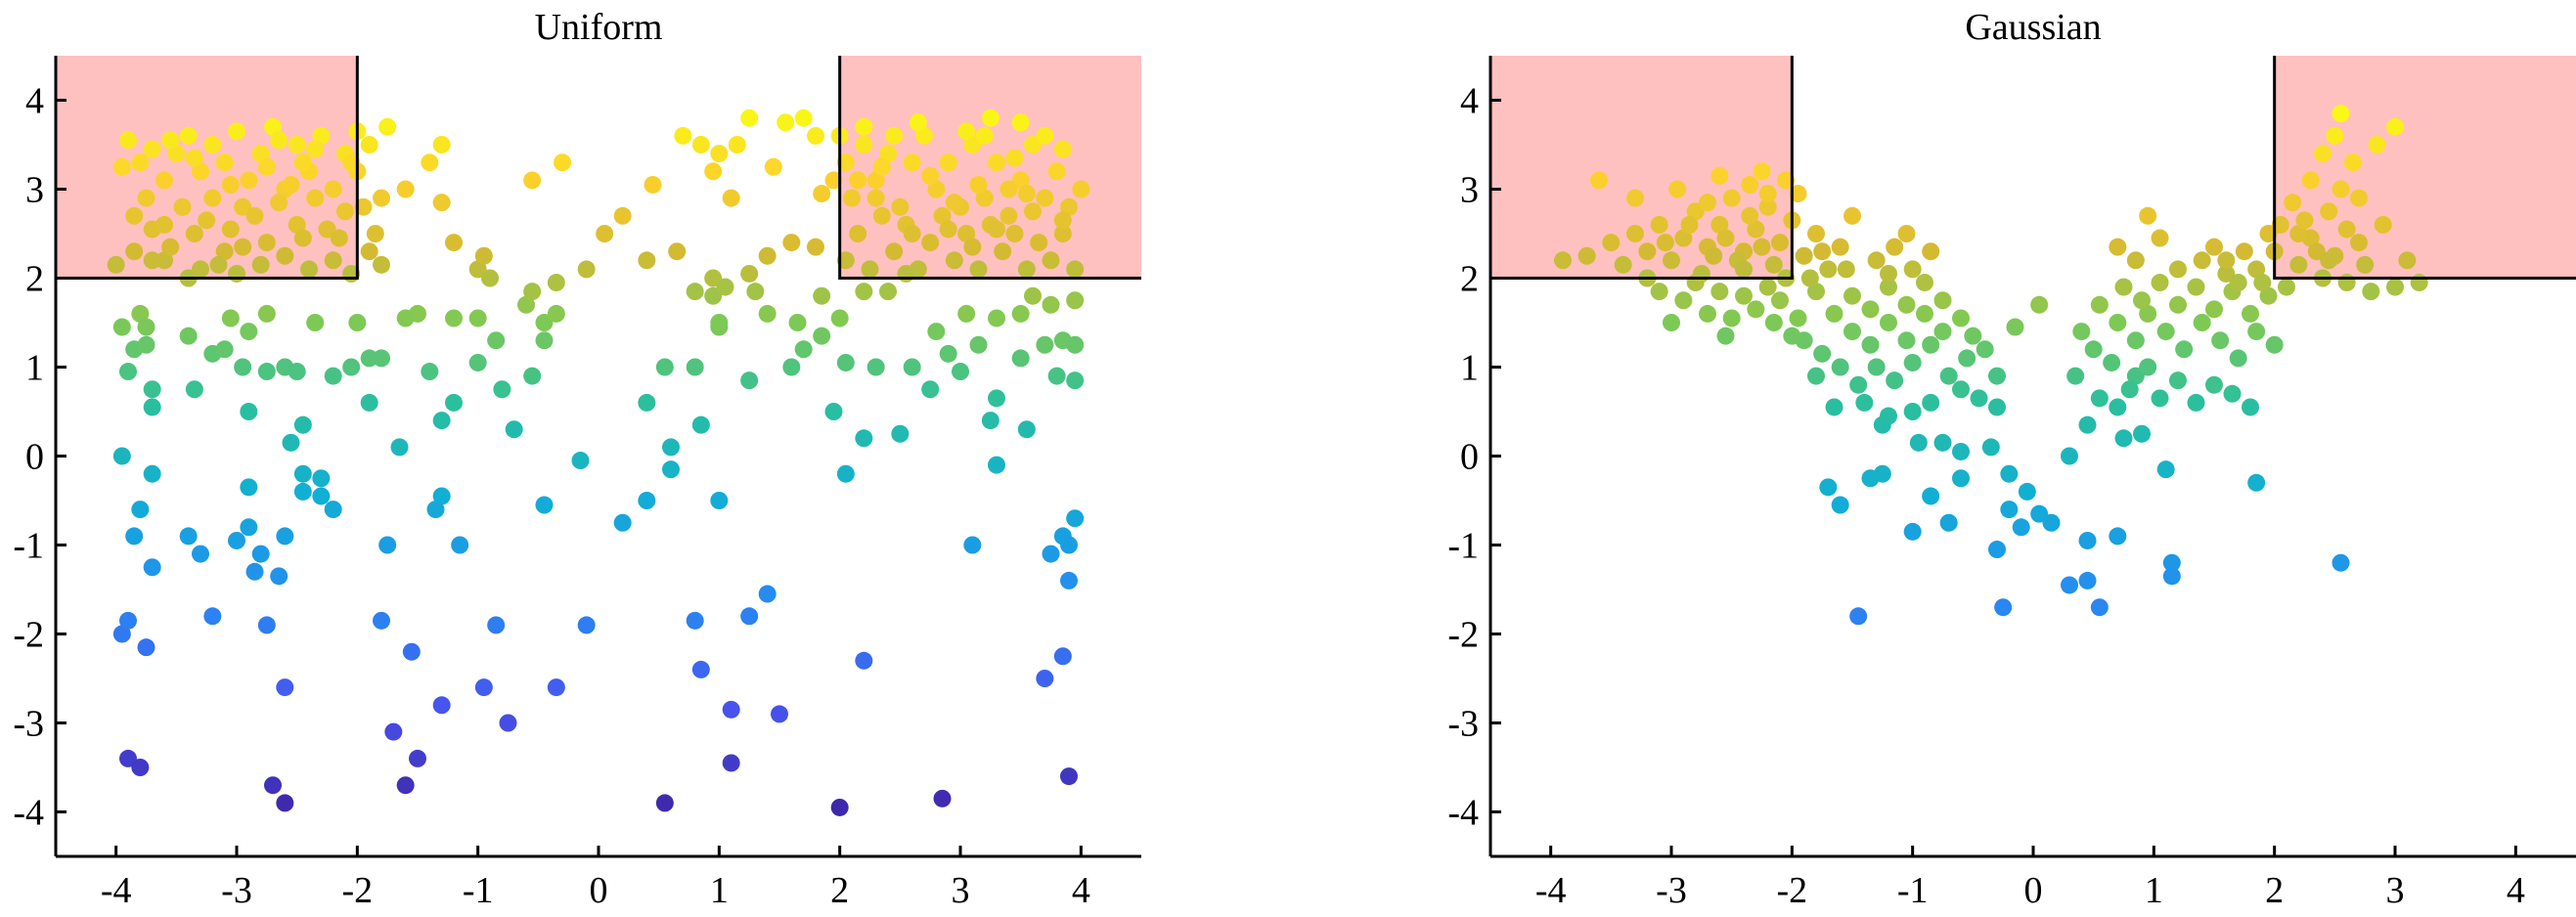 The image size is (2576, 917). Describe the element at coordinates (237, 890) in the screenshot. I see `x-tick-label: -3` at that location.